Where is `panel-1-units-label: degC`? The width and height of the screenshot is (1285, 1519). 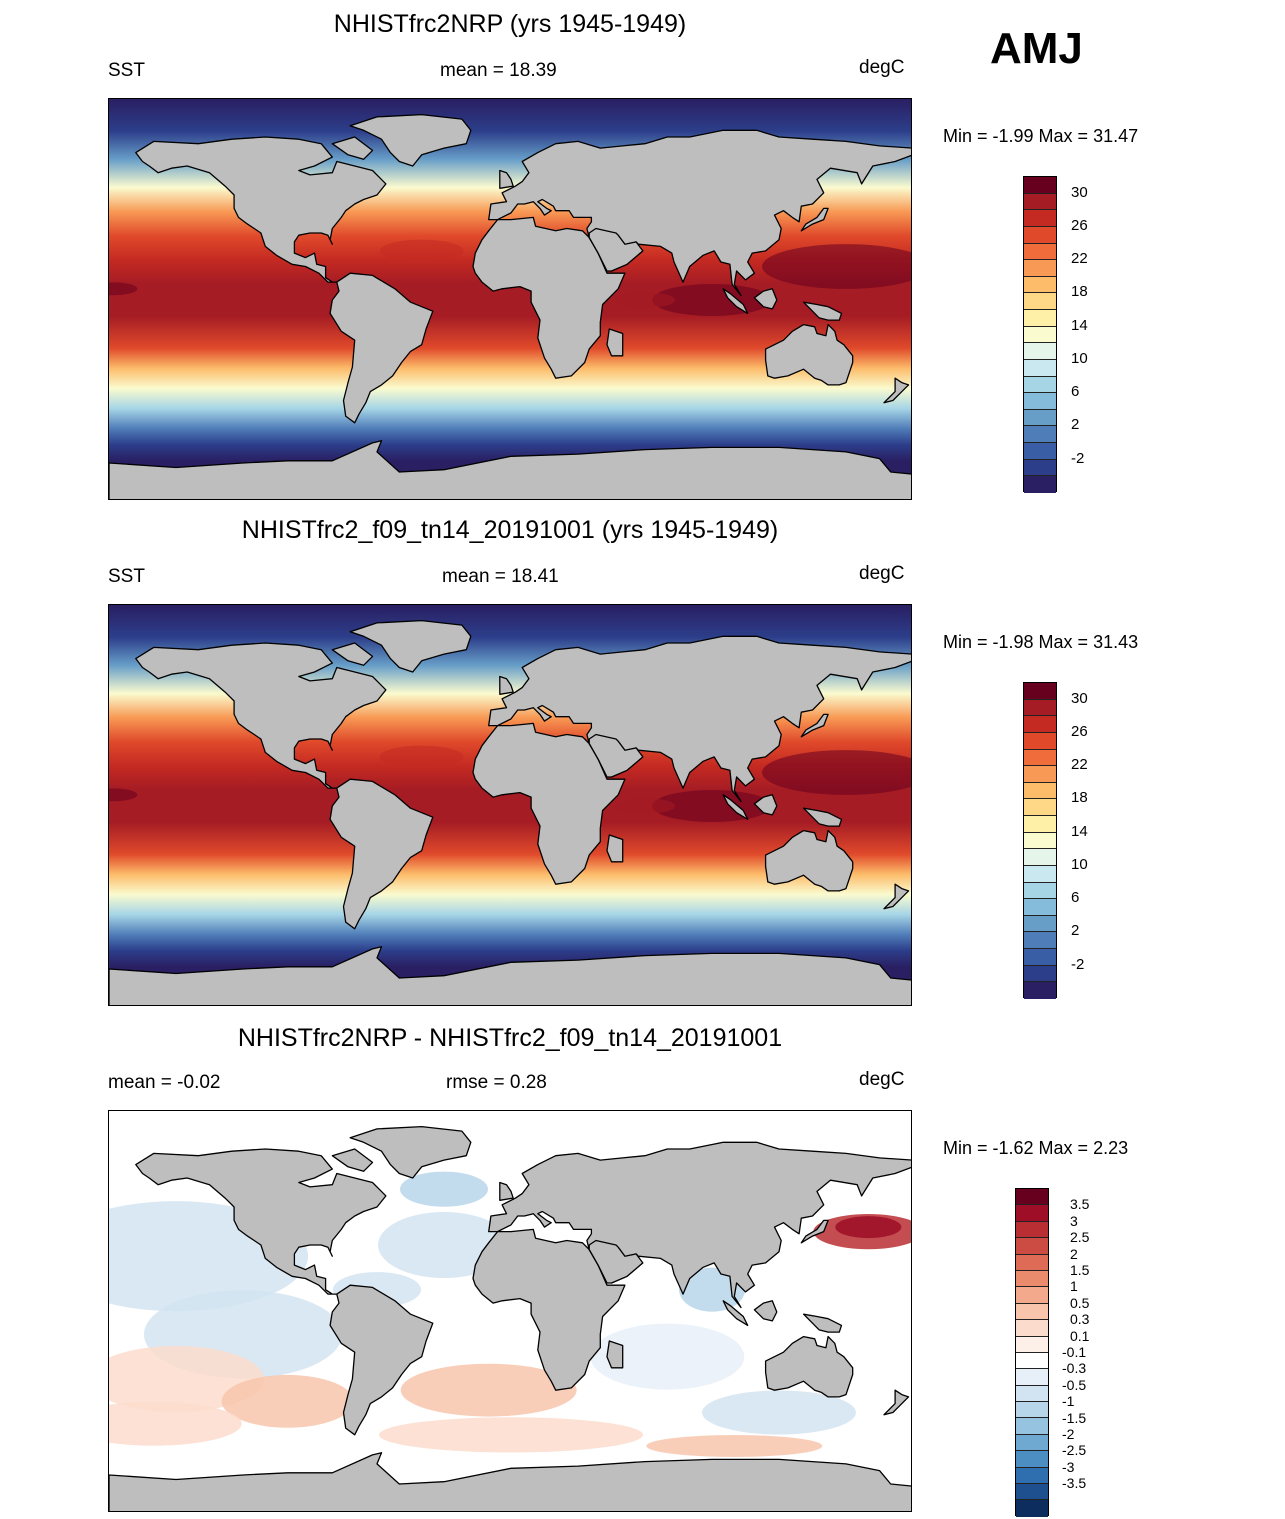 panel-1-units-label: degC is located at coordinates (882, 67).